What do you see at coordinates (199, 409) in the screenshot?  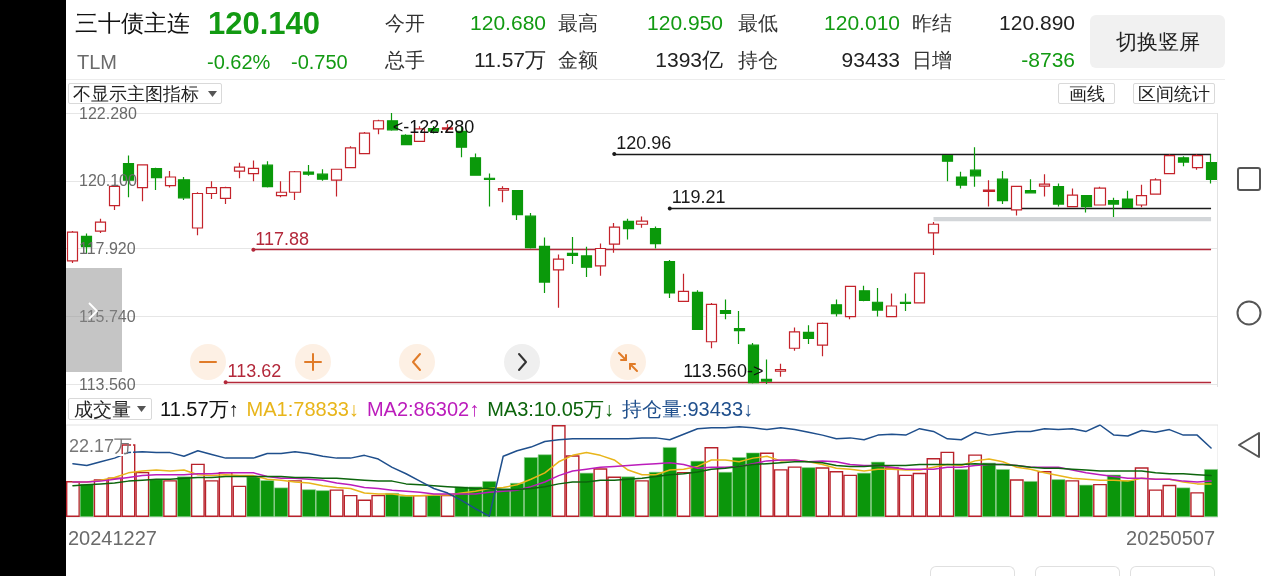 I see `text: 11.57万↑` at bounding box center [199, 409].